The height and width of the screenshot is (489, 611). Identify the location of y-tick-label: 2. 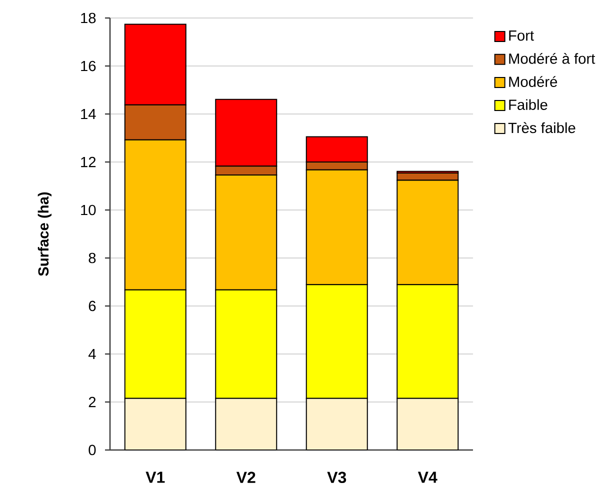
(92, 402).